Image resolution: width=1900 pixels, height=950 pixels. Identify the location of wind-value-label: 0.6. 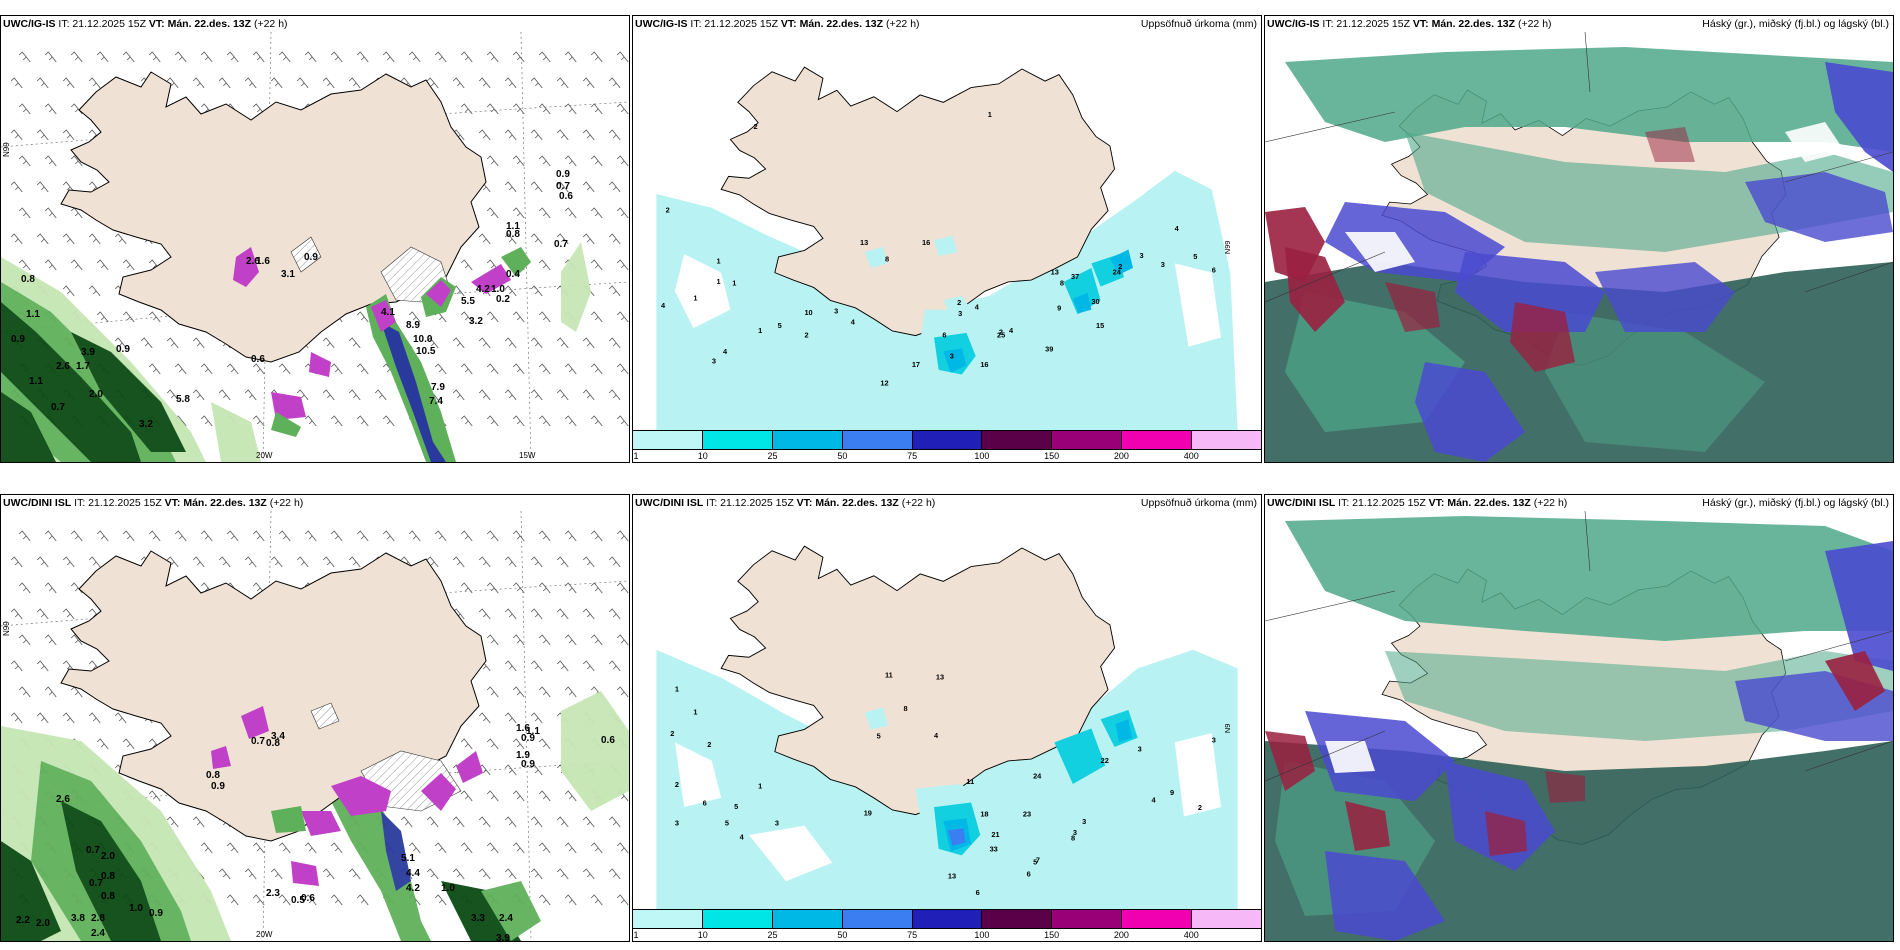
(258, 359).